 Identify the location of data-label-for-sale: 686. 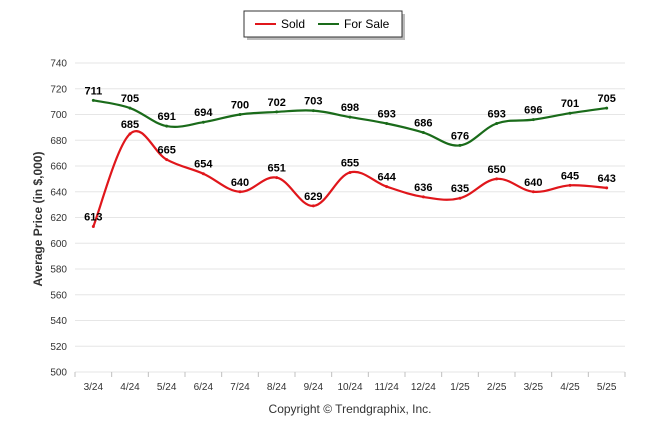
(423, 124).